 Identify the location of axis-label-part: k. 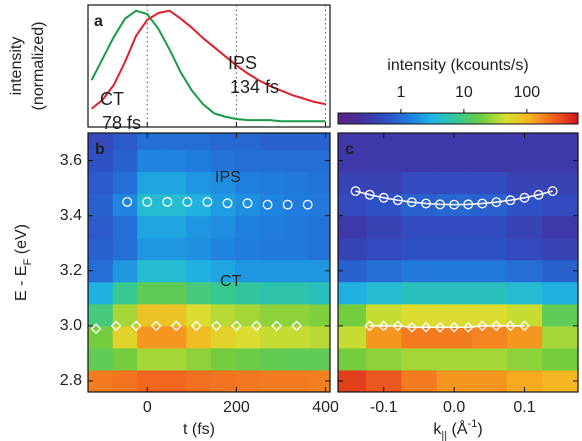
(437, 429).